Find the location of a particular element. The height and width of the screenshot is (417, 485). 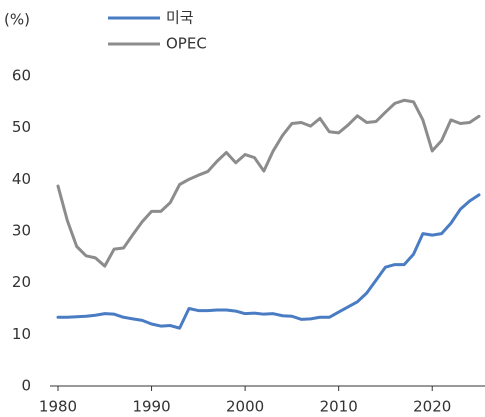

y-tick-label: 20 is located at coordinates (21, 282).